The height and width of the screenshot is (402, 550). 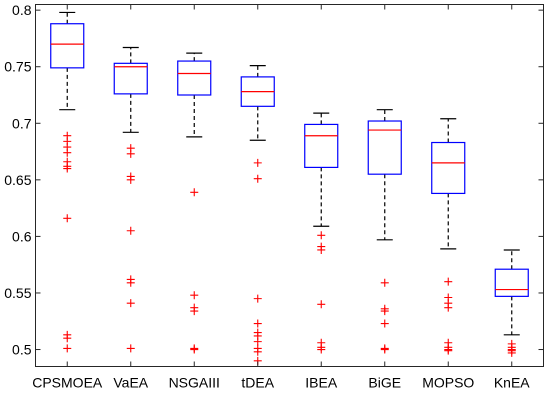 What do you see at coordinates (321, 383) in the screenshot?
I see `x-tick-label: IBEA` at bounding box center [321, 383].